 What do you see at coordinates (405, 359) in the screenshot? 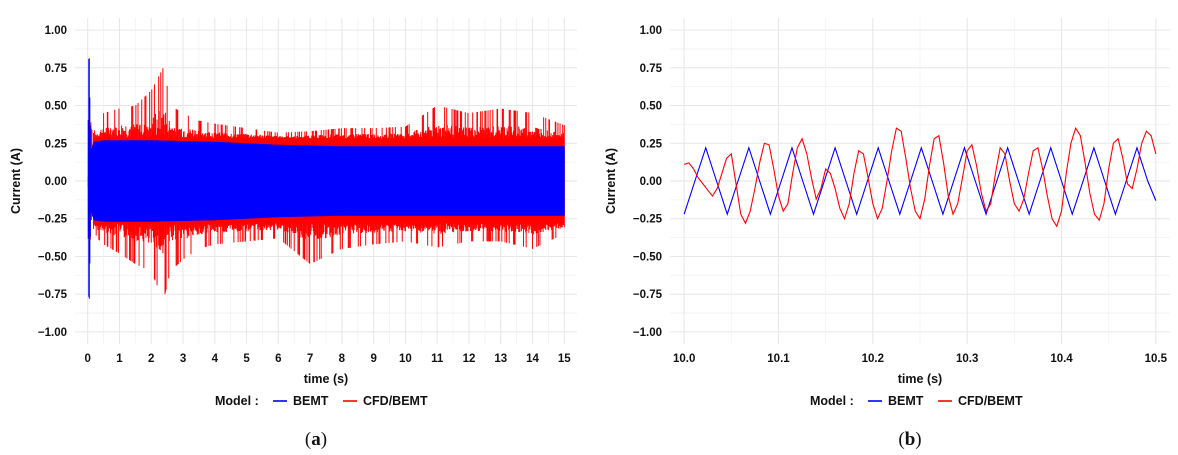
I see `x-tick-label: 10` at bounding box center [405, 359].